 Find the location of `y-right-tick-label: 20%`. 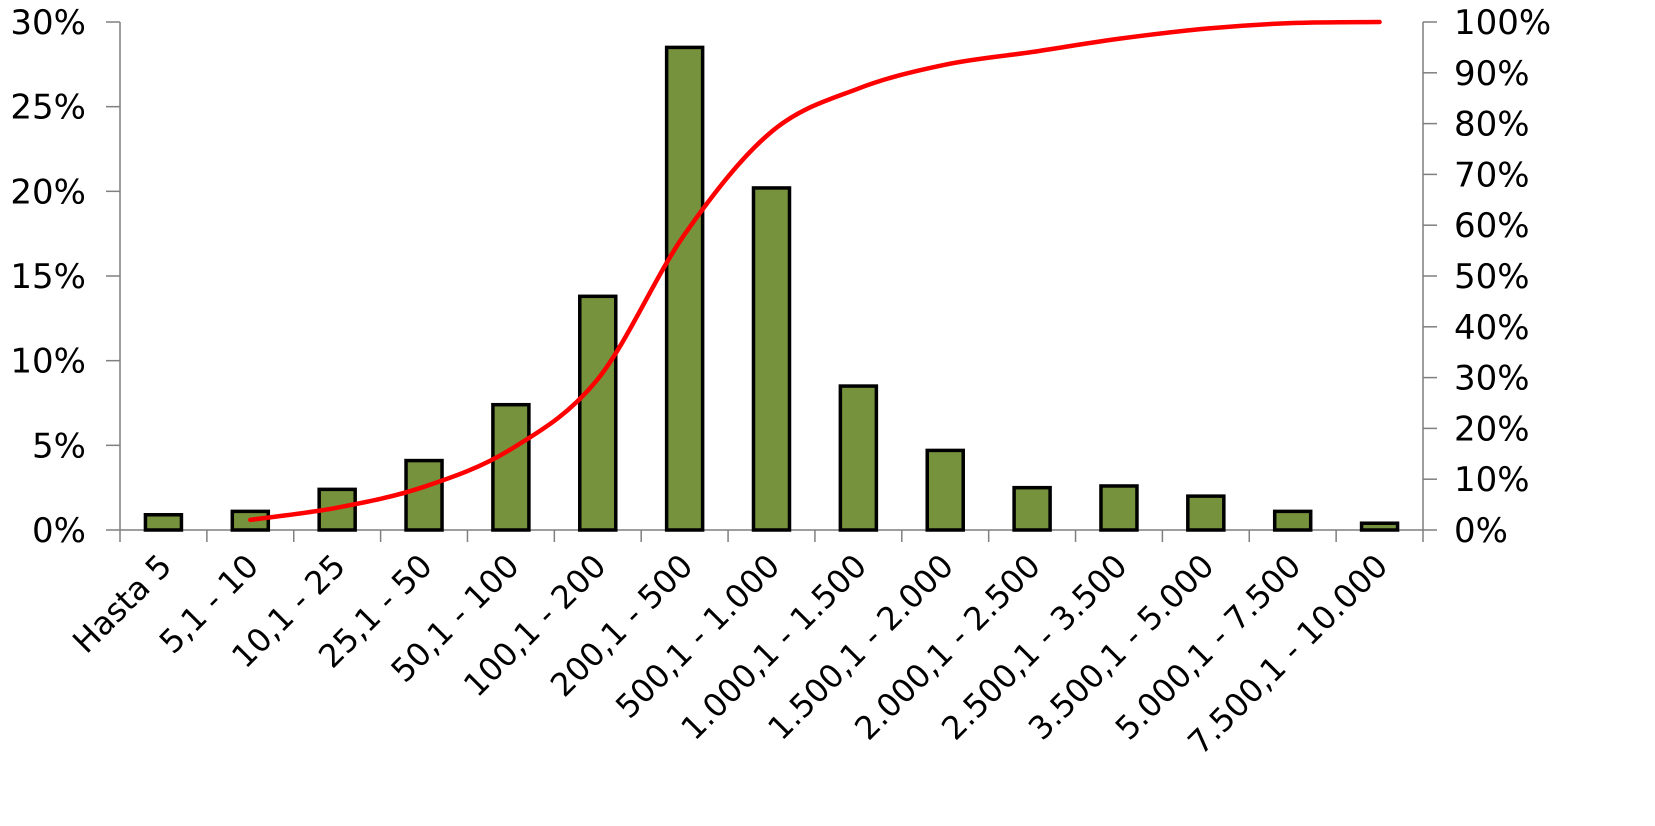

y-right-tick-label: 20% is located at coordinates (1492, 429).